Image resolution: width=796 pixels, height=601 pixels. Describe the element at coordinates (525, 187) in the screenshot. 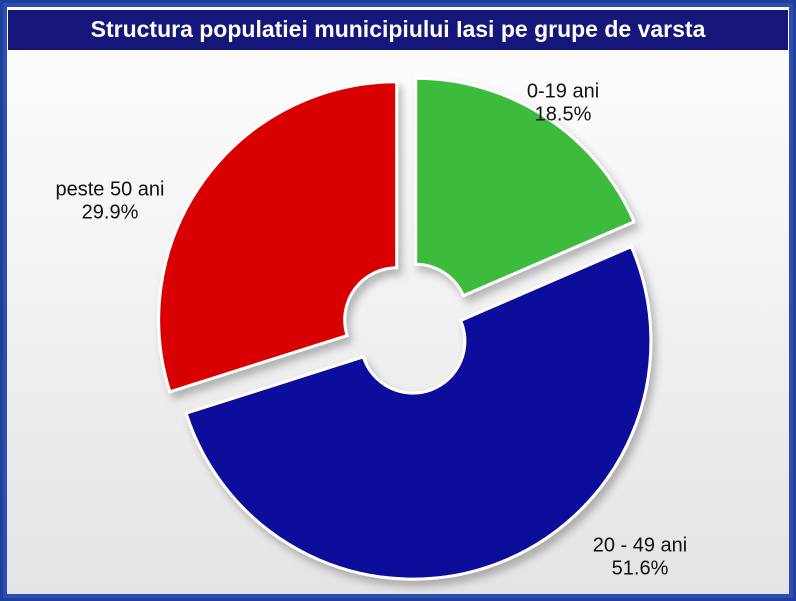

I see `slice` at that location.